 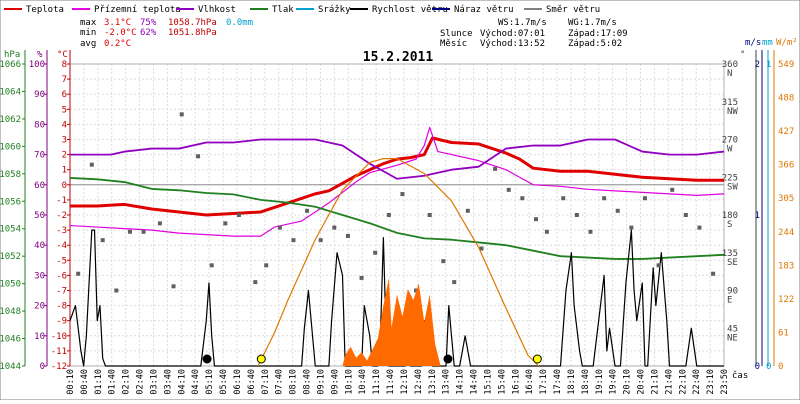 What do you see at coordinates (598, 34) in the screenshot?
I see `sunset-time: Západ:17:09` at bounding box center [598, 34].